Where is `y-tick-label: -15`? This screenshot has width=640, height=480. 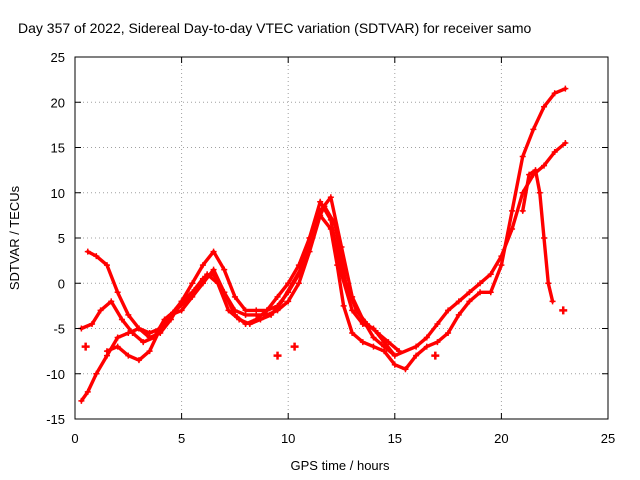 y-tick-label: -15 is located at coordinates (55, 419).